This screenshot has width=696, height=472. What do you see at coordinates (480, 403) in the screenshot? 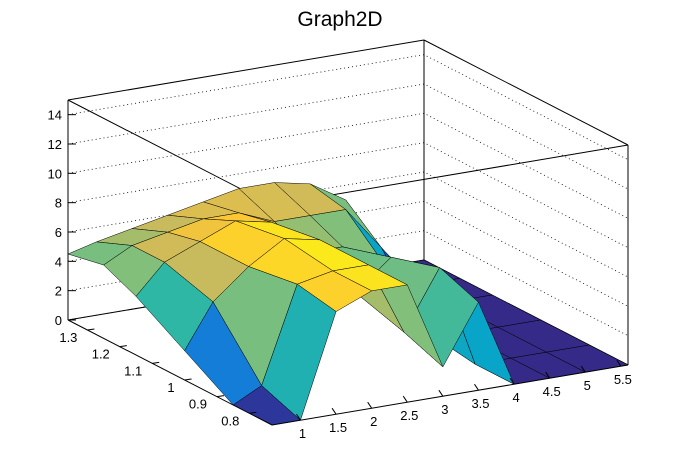
I see `x-tick-label: 3.5` at bounding box center [480, 403].